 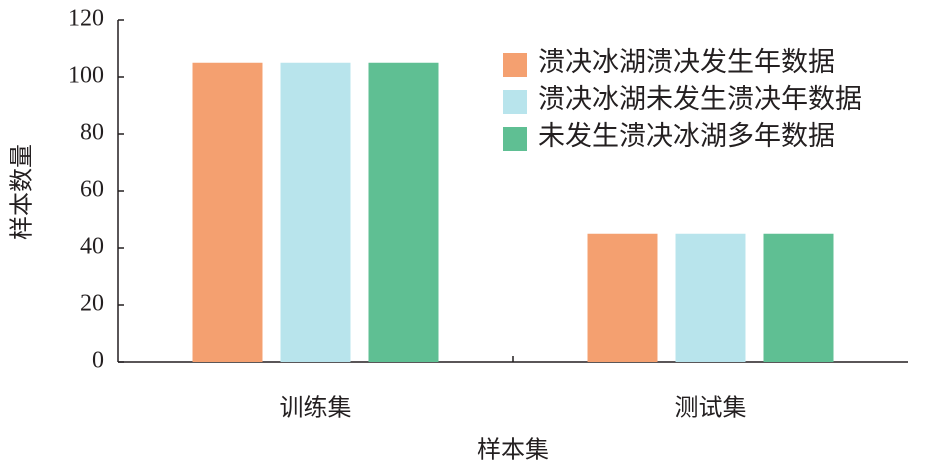 What do you see at coordinates (316, 408) in the screenshot?
I see `x-tick-label: 训练集` at bounding box center [316, 408].